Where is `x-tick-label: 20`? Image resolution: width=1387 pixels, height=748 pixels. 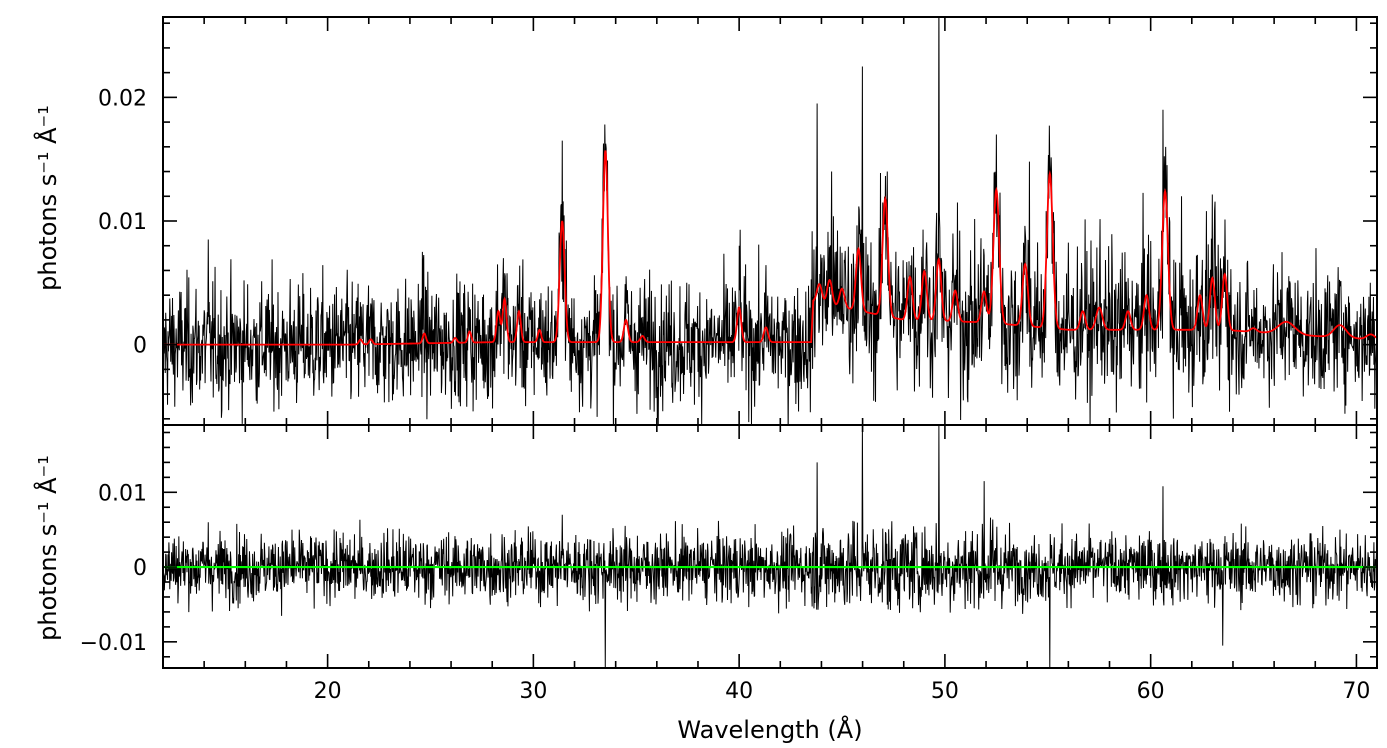 x-tick-label: 20 is located at coordinates (328, 691).